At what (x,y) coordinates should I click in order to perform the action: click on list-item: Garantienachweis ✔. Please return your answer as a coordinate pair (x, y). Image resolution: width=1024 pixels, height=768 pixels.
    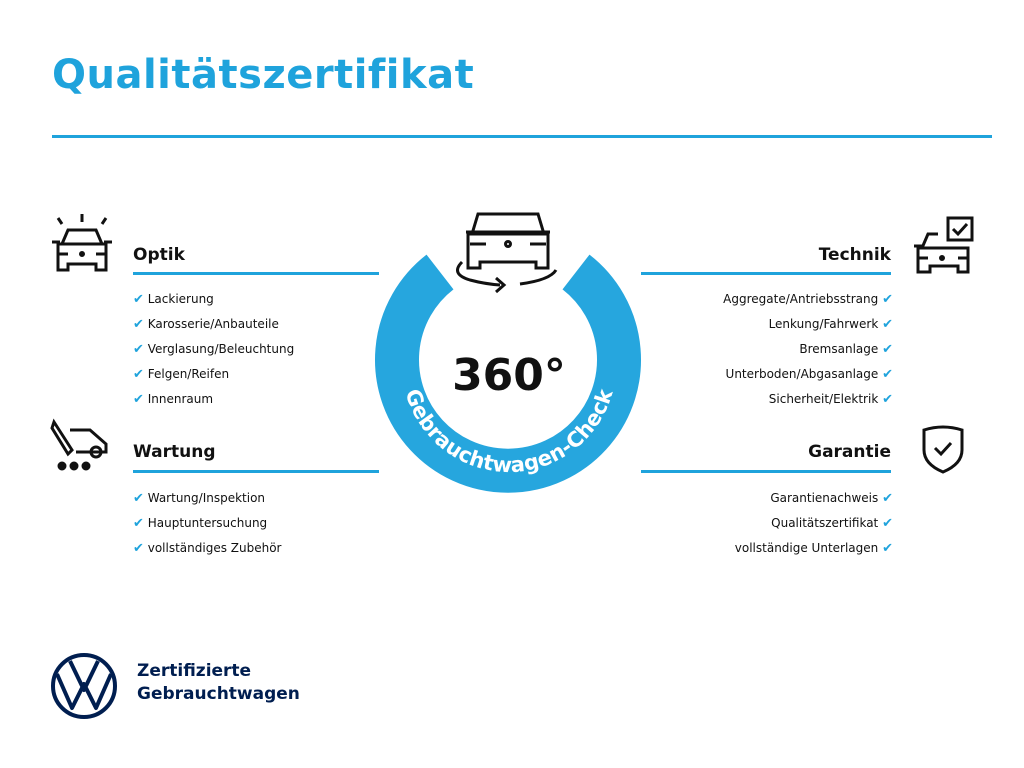
    Looking at the image, I should click on (831, 498).